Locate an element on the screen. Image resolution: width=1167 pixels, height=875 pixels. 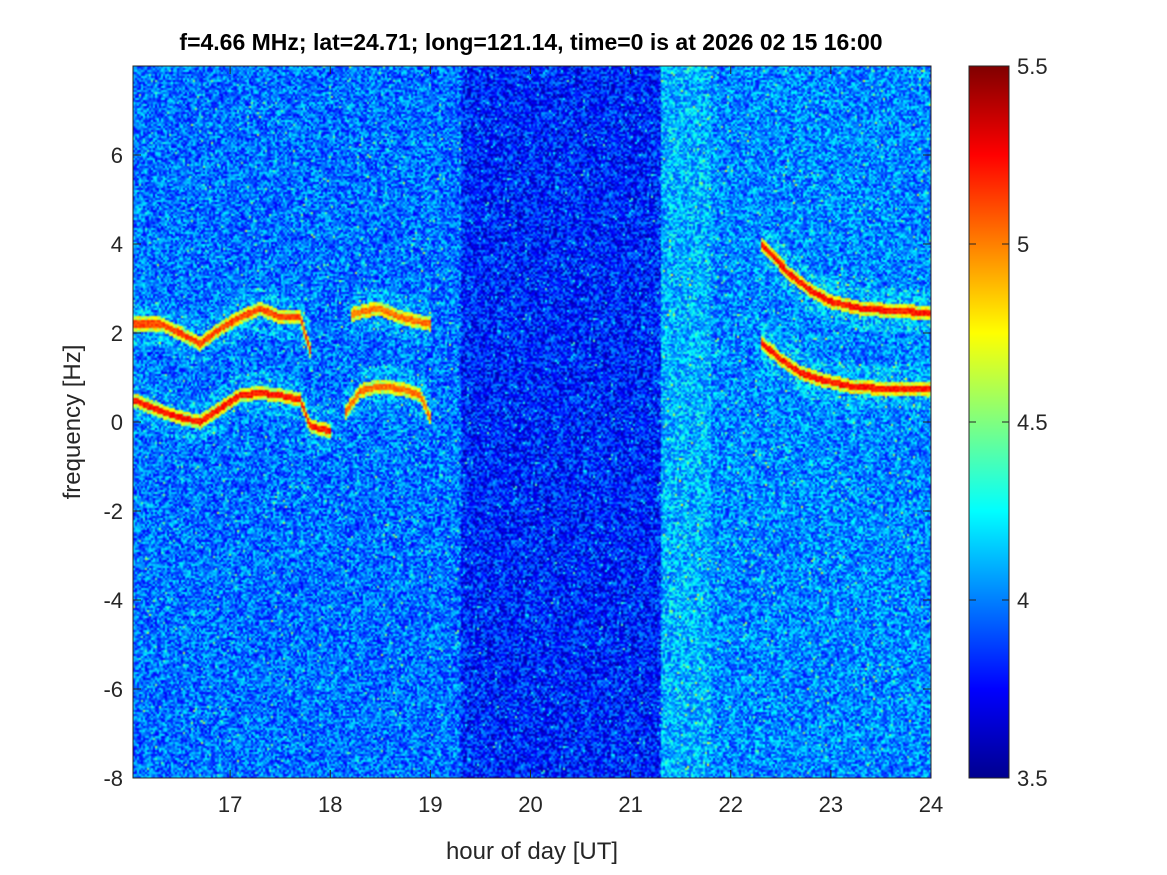
y-tick-label: 6 is located at coordinates (117, 155).